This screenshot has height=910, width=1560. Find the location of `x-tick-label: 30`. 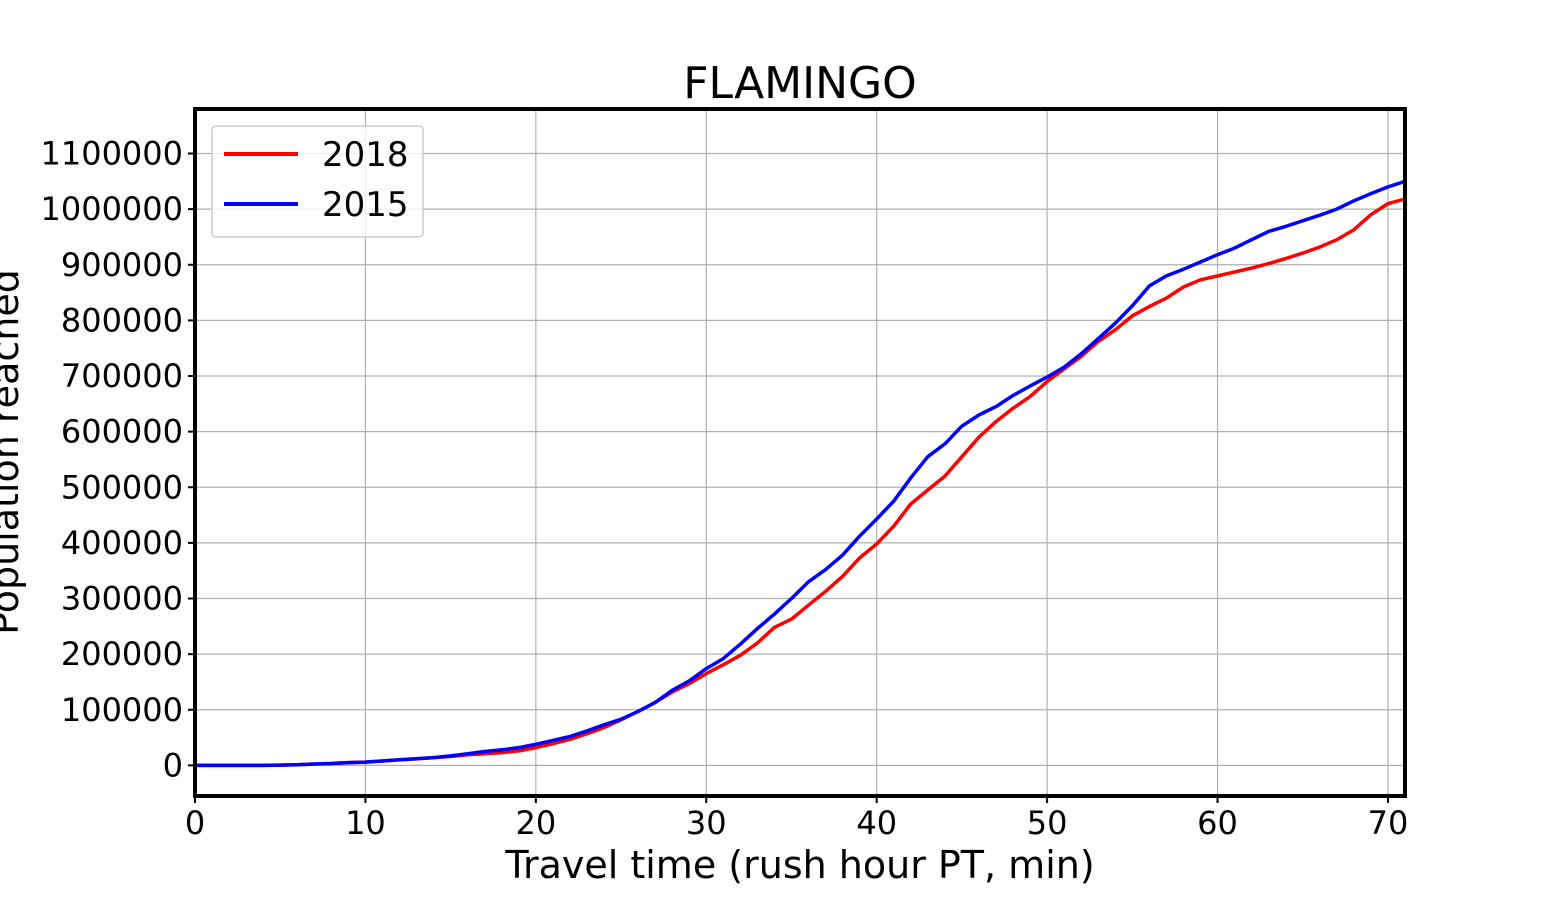

x-tick-label: 30 is located at coordinates (706, 823).